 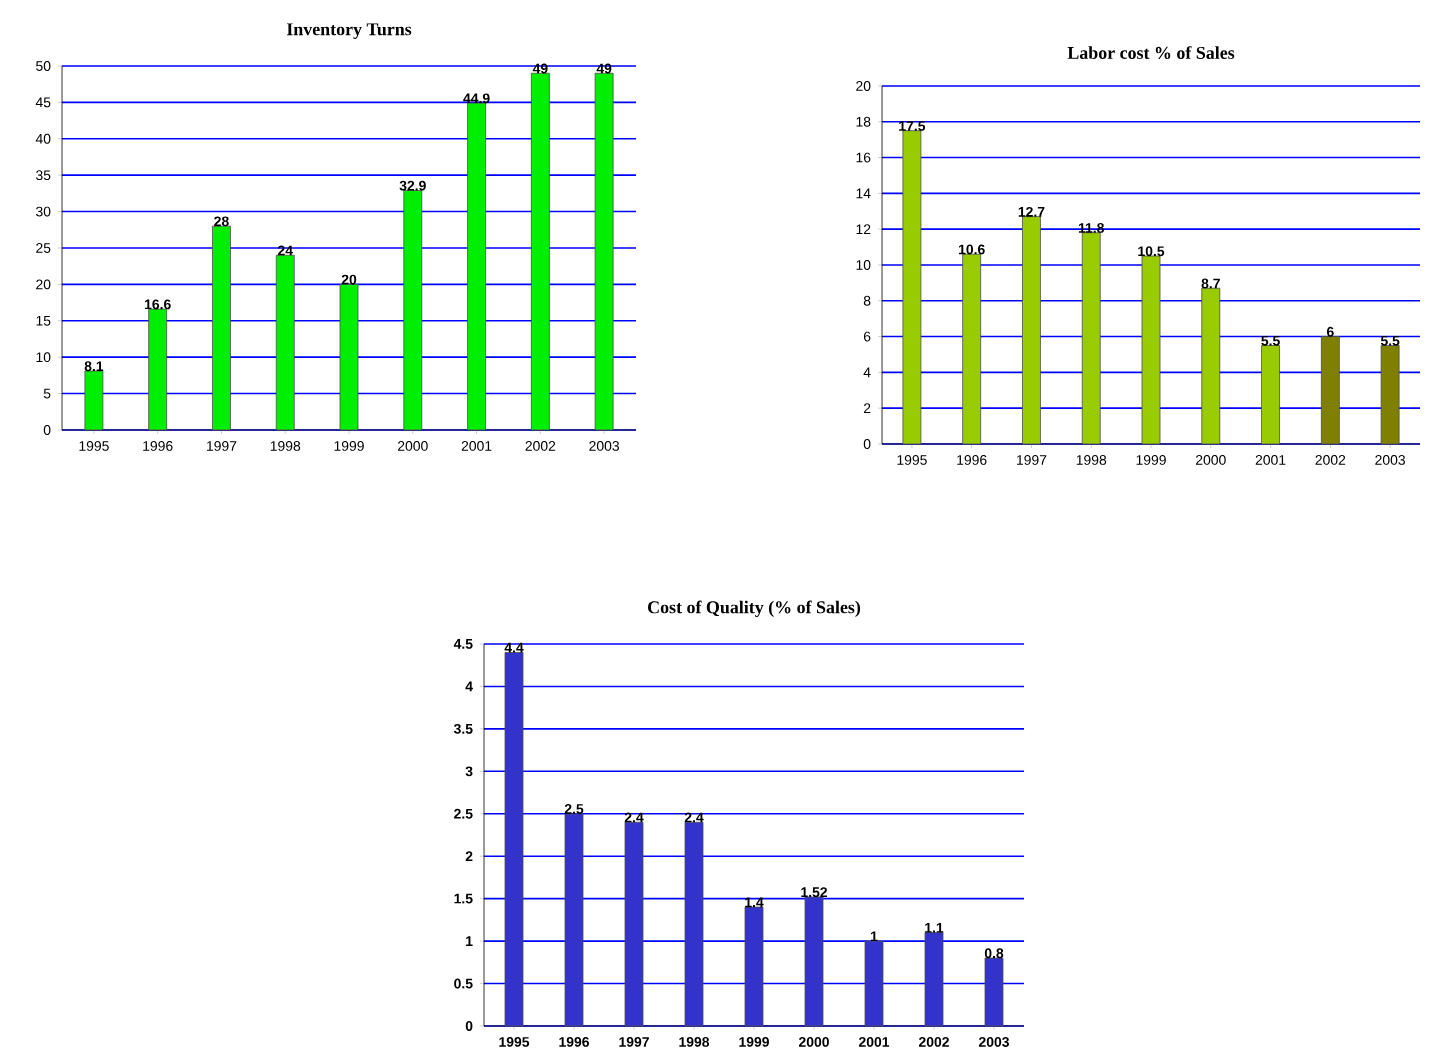 What do you see at coordinates (754, 609) in the screenshot?
I see `chart-title: Cost of Quality (% of Sales)` at bounding box center [754, 609].